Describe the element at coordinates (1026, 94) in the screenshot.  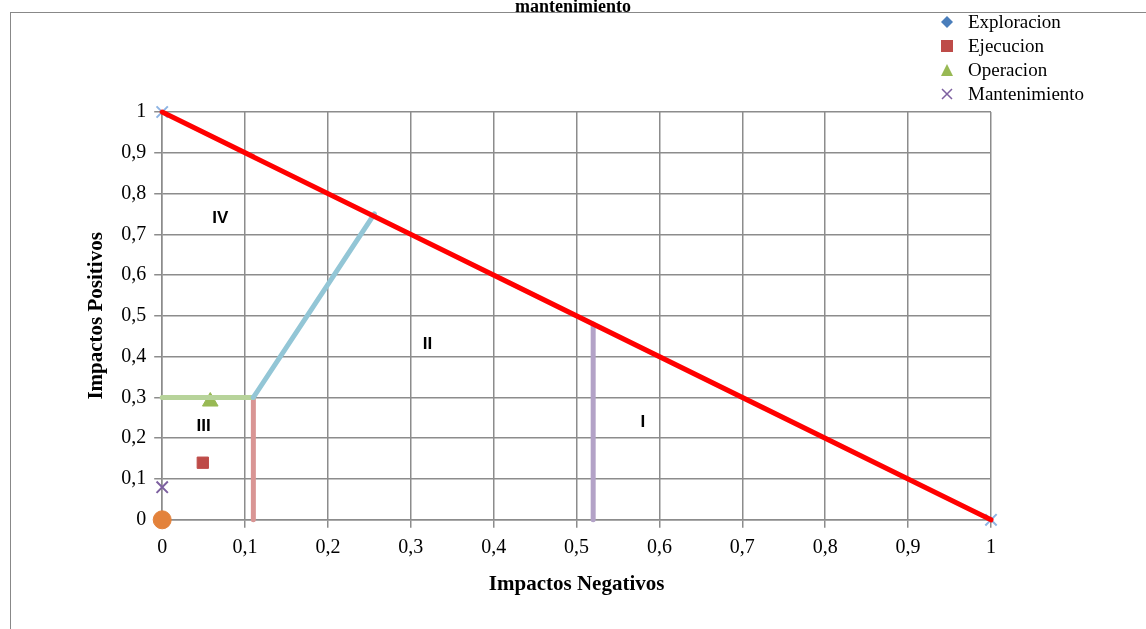
I see `legend-label: Mantenimiento` at that location.